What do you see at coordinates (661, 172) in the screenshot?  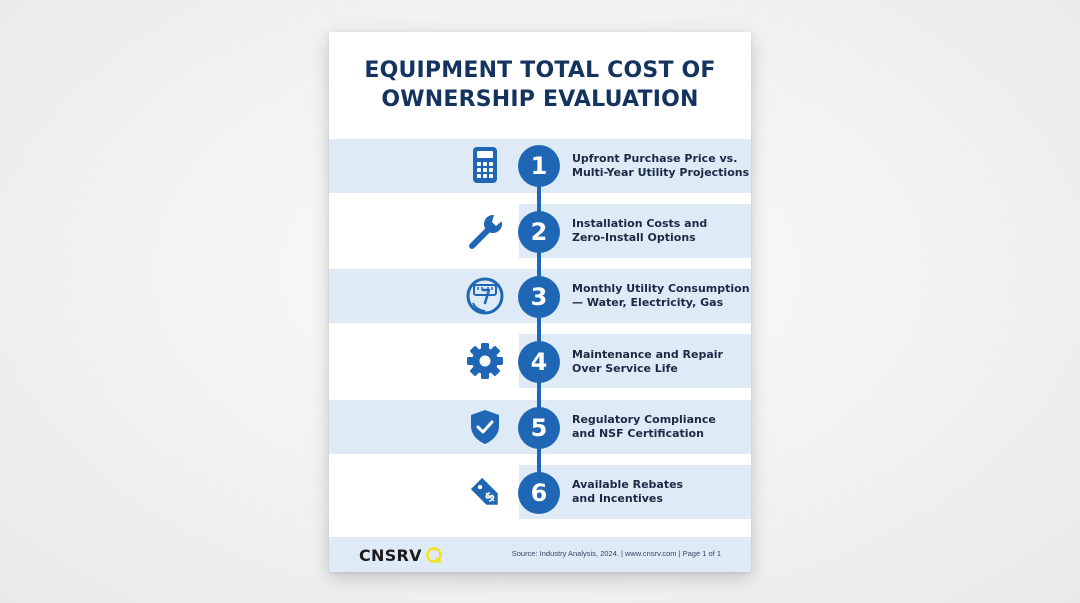 I see `step-1-line-2: Multi-Year Utility Projections` at bounding box center [661, 172].